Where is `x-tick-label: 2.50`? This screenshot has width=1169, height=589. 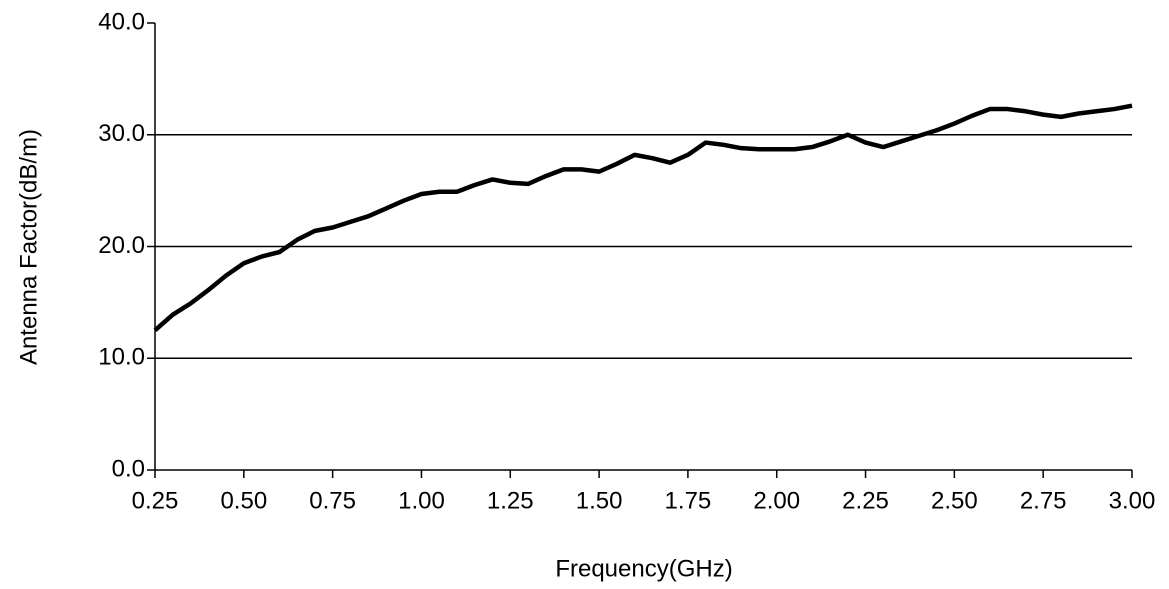 x-tick-label: 2.50 is located at coordinates (954, 500).